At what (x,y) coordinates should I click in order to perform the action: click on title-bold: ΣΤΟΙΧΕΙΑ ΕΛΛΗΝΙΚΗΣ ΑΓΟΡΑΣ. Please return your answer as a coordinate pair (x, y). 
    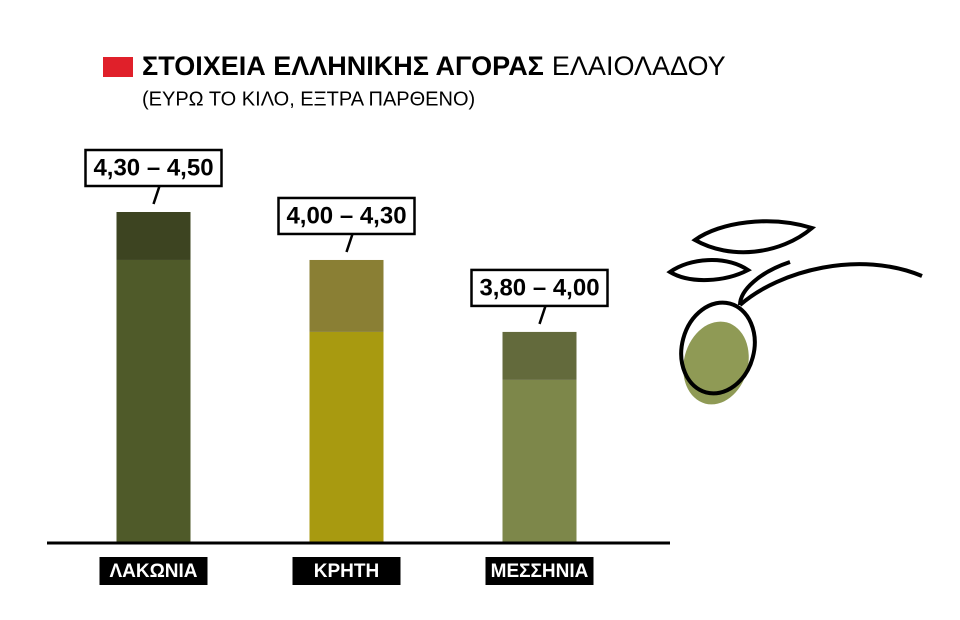
    Looking at the image, I should click on (343, 66).